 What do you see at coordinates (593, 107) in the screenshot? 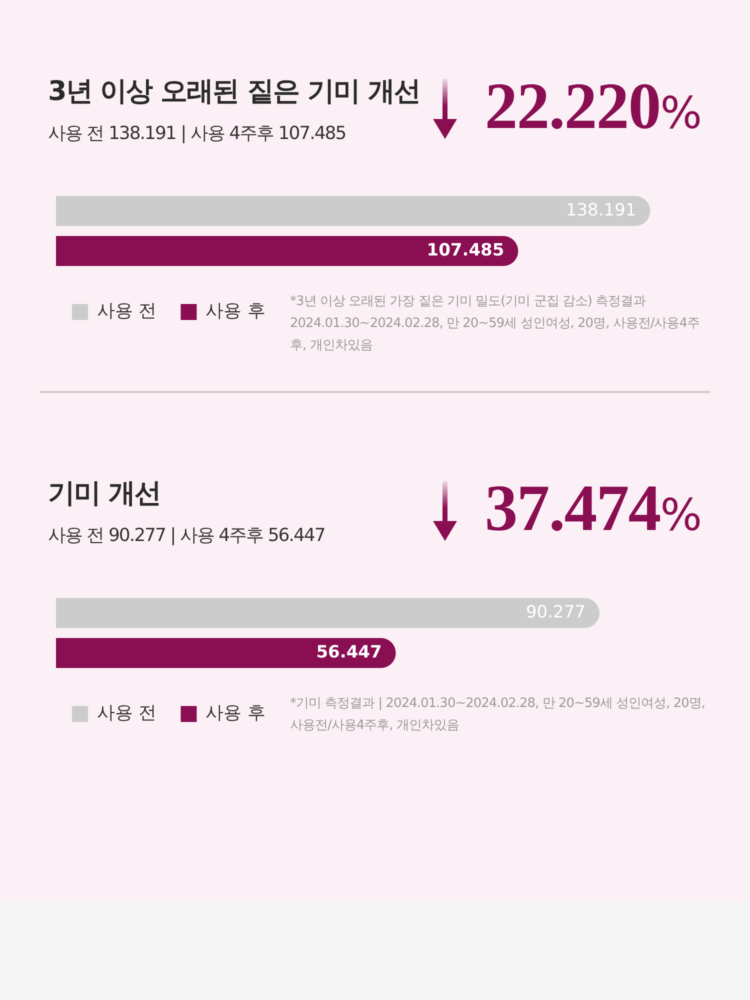
I see `text: 22.220%` at bounding box center [593, 107].